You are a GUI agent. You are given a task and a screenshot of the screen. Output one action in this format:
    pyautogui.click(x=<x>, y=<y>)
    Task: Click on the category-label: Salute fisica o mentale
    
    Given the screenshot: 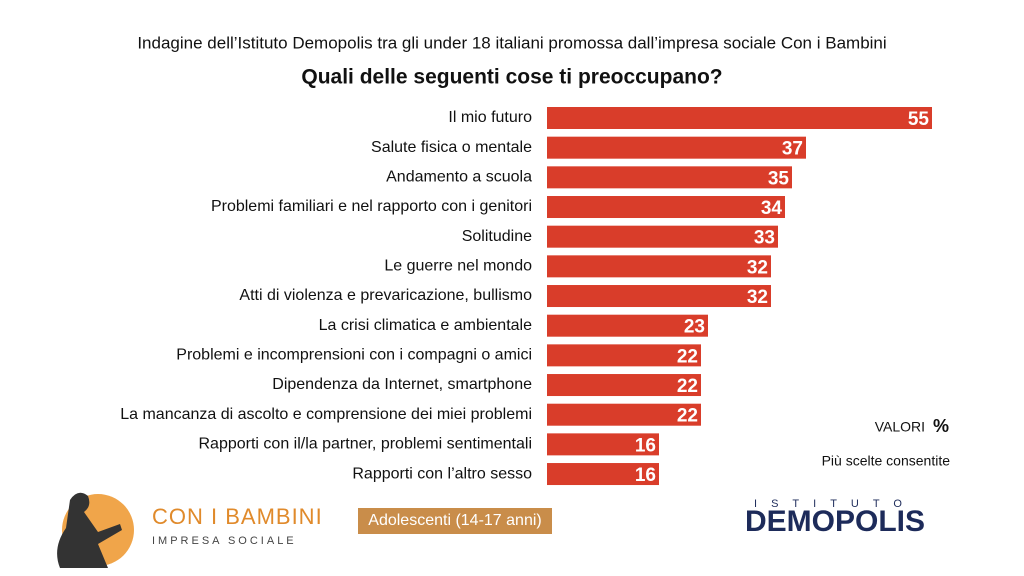 What is the action you would take?
    pyautogui.click(x=451, y=147)
    